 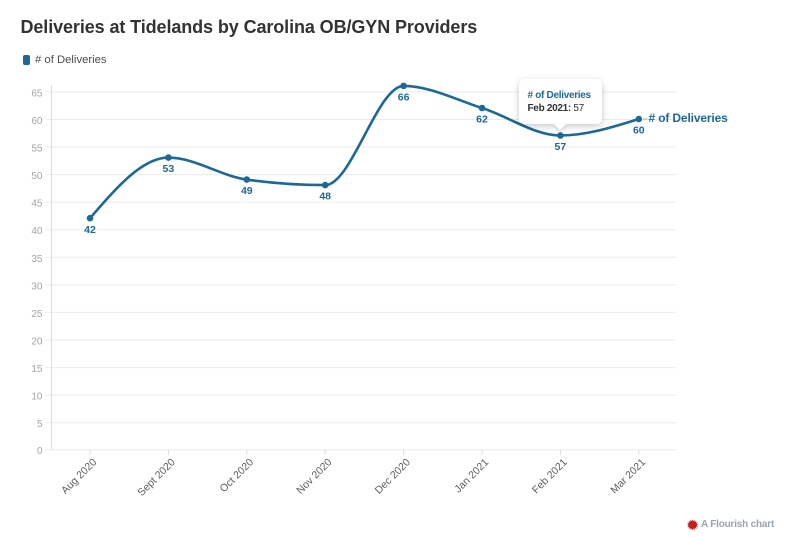 What do you see at coordinates (236, 475) in the screenshot?
I see `svg-text: Oct 2020` at bounding box center [236, 475].